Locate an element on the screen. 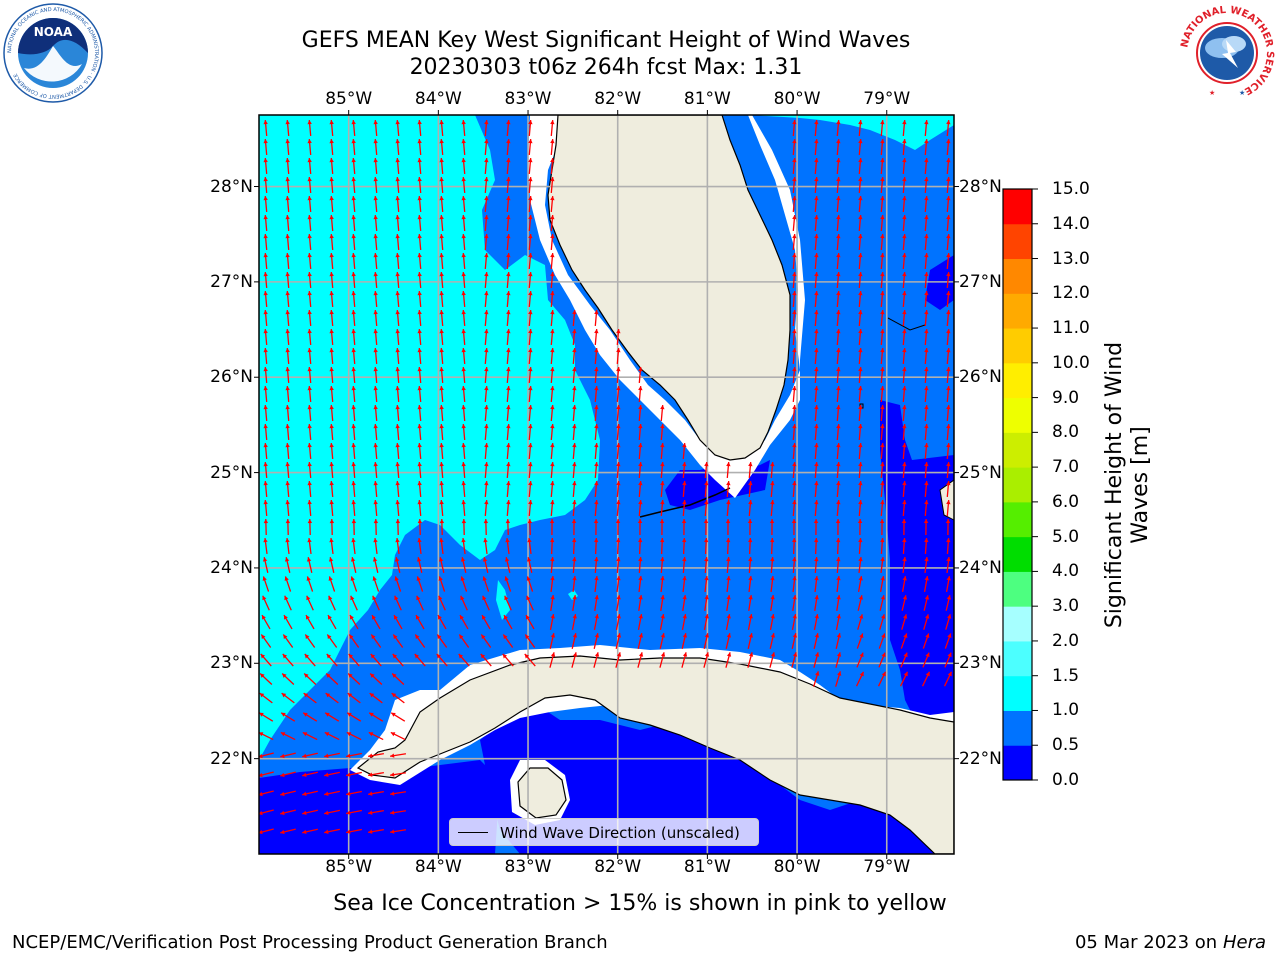 Image resolution: width=1280 pixels, height=960 pixels. lat-tick-label-left: 27°N is located at coordinates (231, 281).